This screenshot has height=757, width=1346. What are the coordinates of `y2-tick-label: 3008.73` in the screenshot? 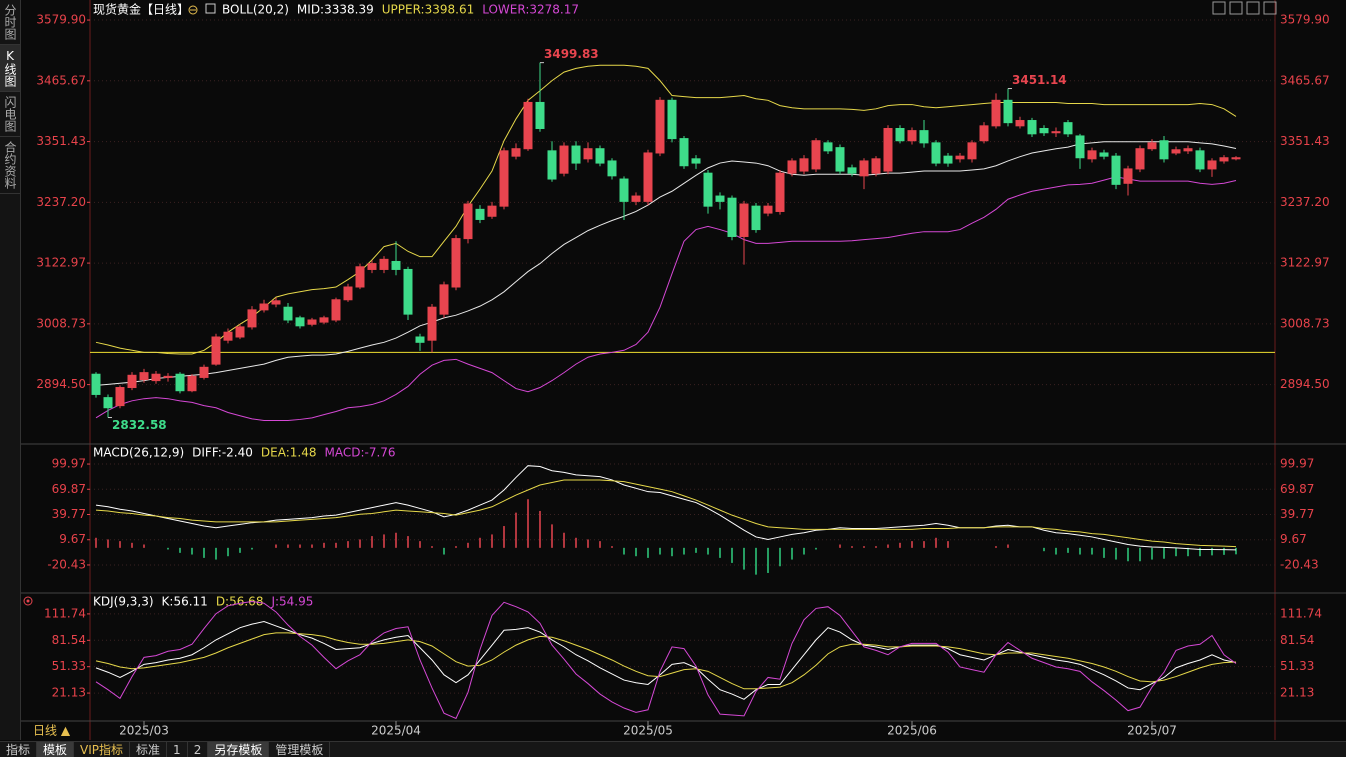 It's located at (1305, 323).